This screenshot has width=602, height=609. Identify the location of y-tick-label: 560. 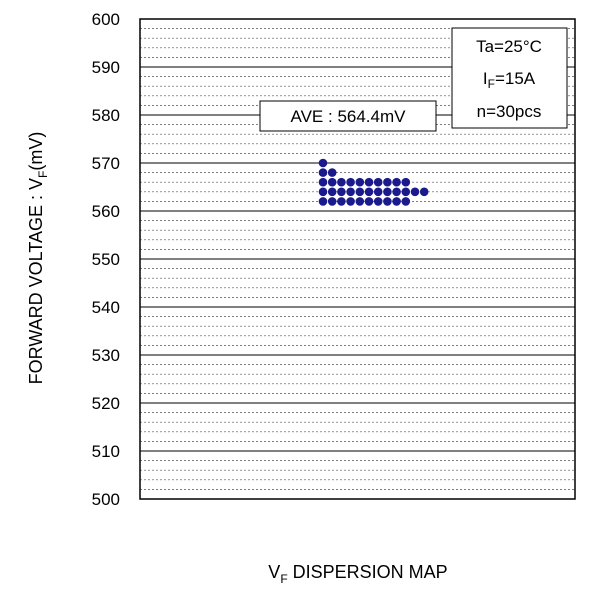
(106, 211).